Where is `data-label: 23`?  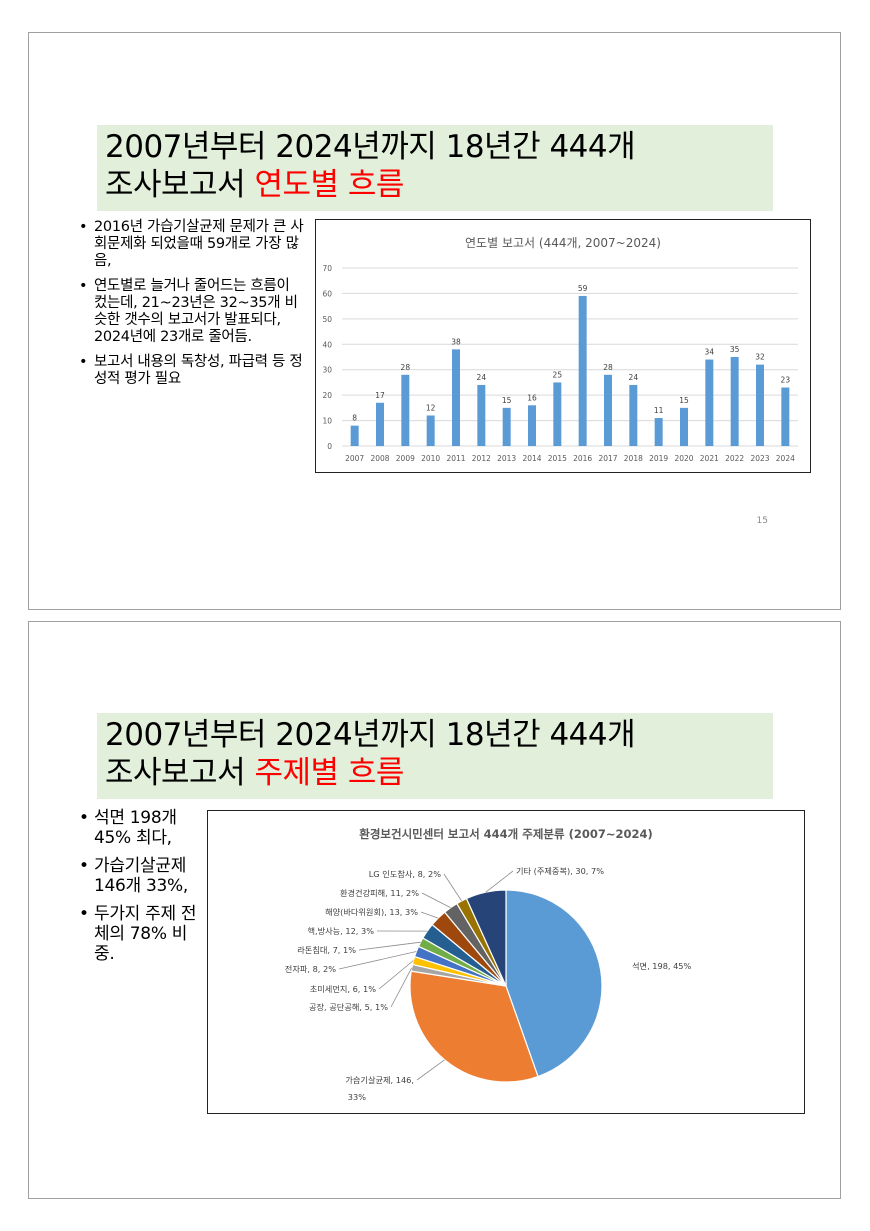 data-label: 23 is located at coordinates (786, 380).